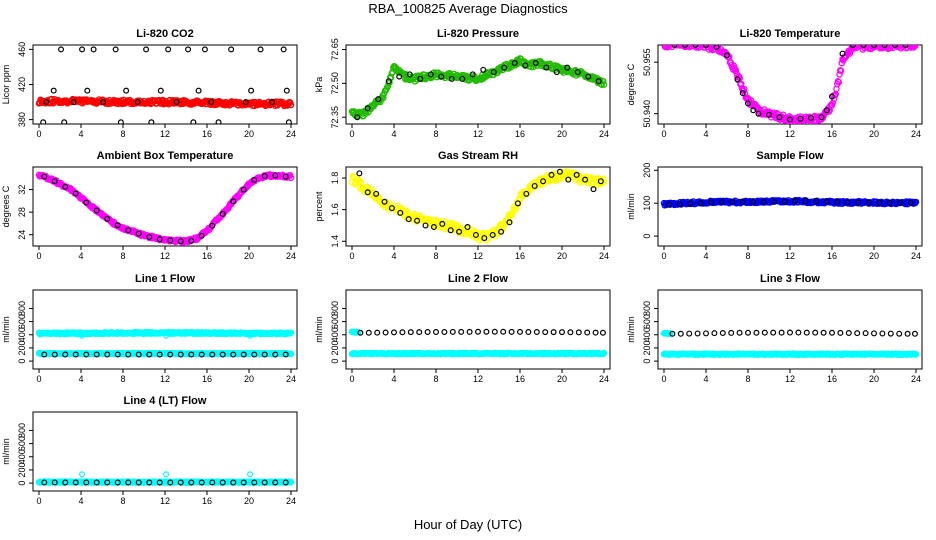  I want to click on y-tick-label: 50.955, so click(647, 62).